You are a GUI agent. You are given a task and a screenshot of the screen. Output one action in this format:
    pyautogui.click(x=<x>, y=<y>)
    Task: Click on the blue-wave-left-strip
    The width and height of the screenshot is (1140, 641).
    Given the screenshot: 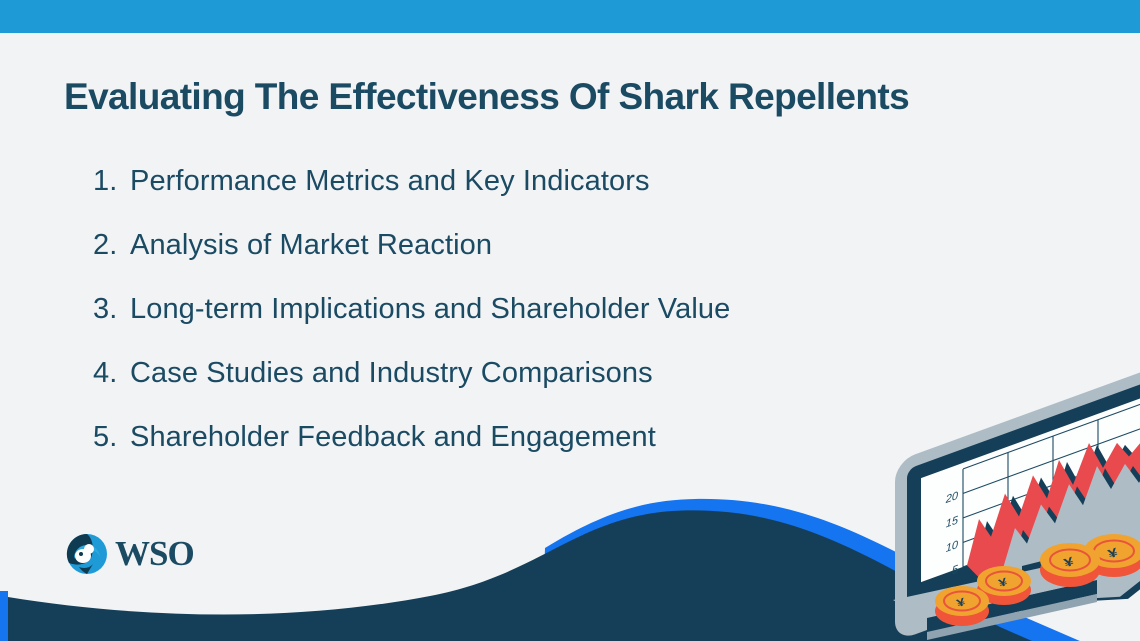 What is the action you would take?
    pyautogui.click(x=4, y=616)
    